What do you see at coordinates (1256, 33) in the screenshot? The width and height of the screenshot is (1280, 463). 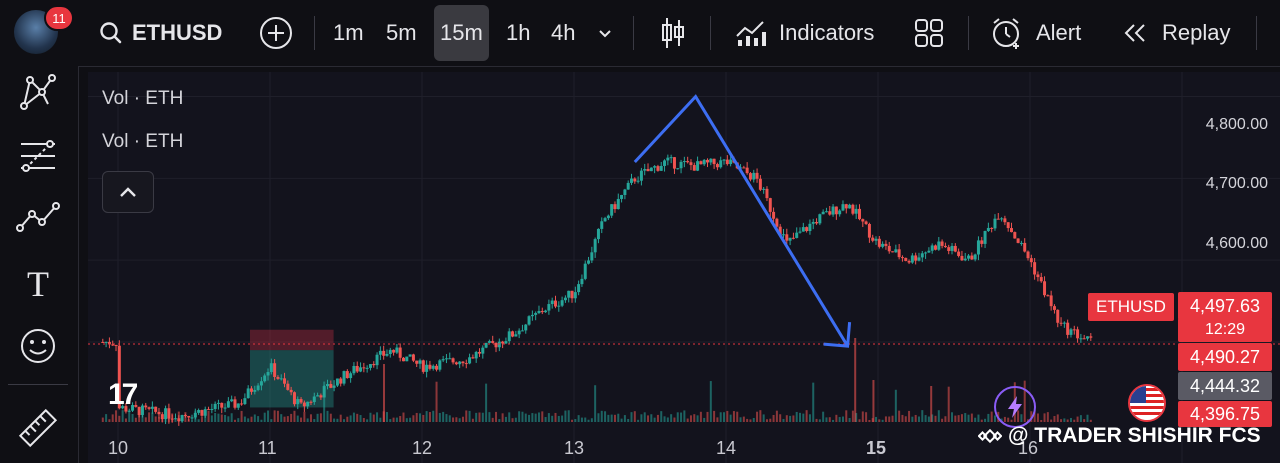 I see `toolbar-divider` at bounding box center [1256, 33].